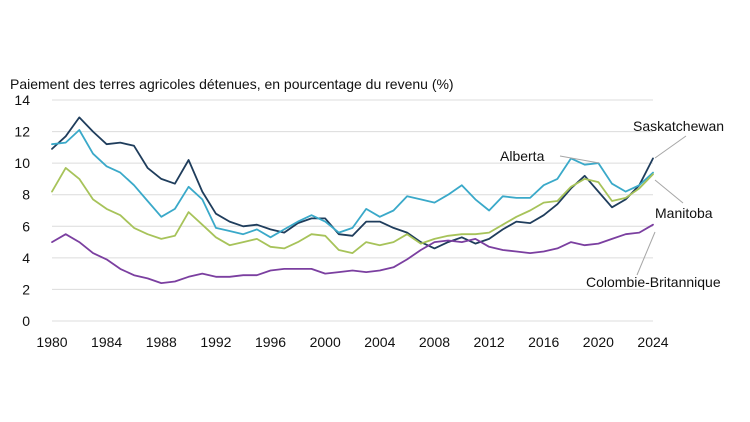  What do you see at coordinates (26, 195) in the screenshot?
I see `y-tick-label: 8` at bounding box center [26, 195].